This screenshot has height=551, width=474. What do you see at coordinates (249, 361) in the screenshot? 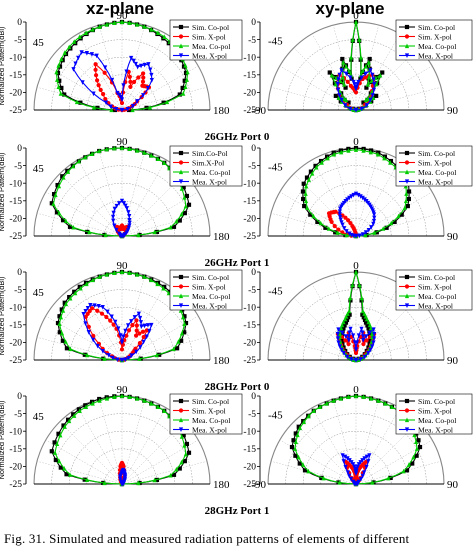
I see `r-tick-label: -25` at bounding box center [249, 361].